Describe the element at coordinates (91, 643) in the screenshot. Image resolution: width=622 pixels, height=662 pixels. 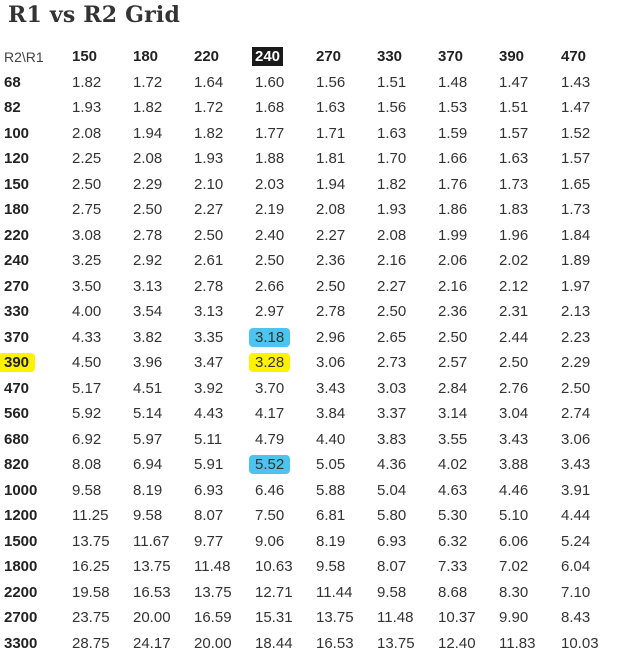
I see `grid-cell-value: 28.75` at that location.